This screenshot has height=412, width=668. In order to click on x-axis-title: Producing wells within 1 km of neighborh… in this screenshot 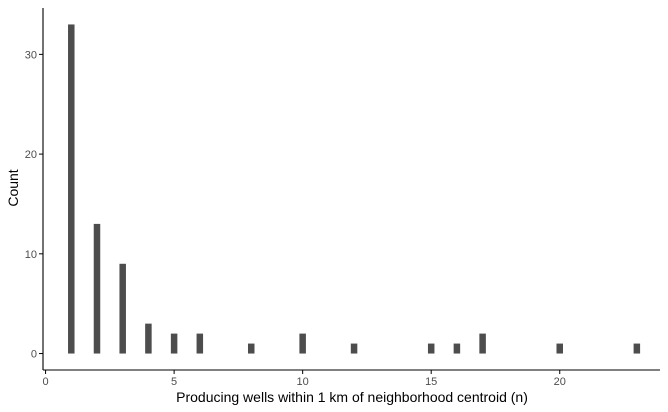, I will do `click(352, 397)`.